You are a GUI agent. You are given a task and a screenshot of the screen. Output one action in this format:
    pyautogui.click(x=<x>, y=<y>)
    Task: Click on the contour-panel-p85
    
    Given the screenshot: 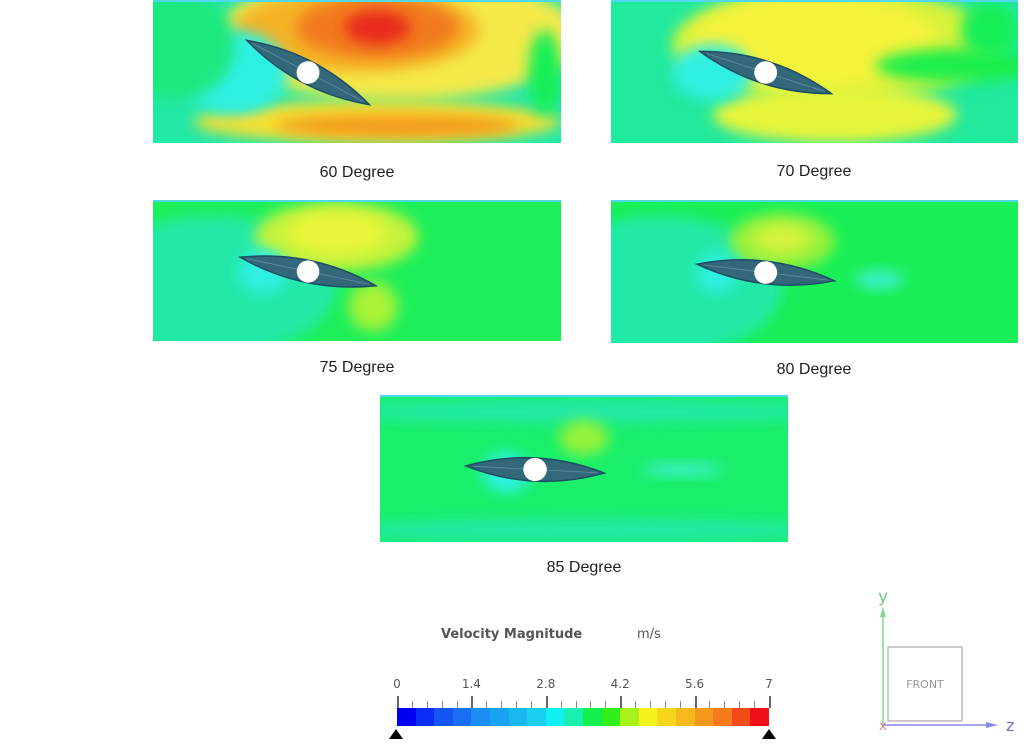 What is the action you would take?
    pyautogui.click(x=584, y=468)
    